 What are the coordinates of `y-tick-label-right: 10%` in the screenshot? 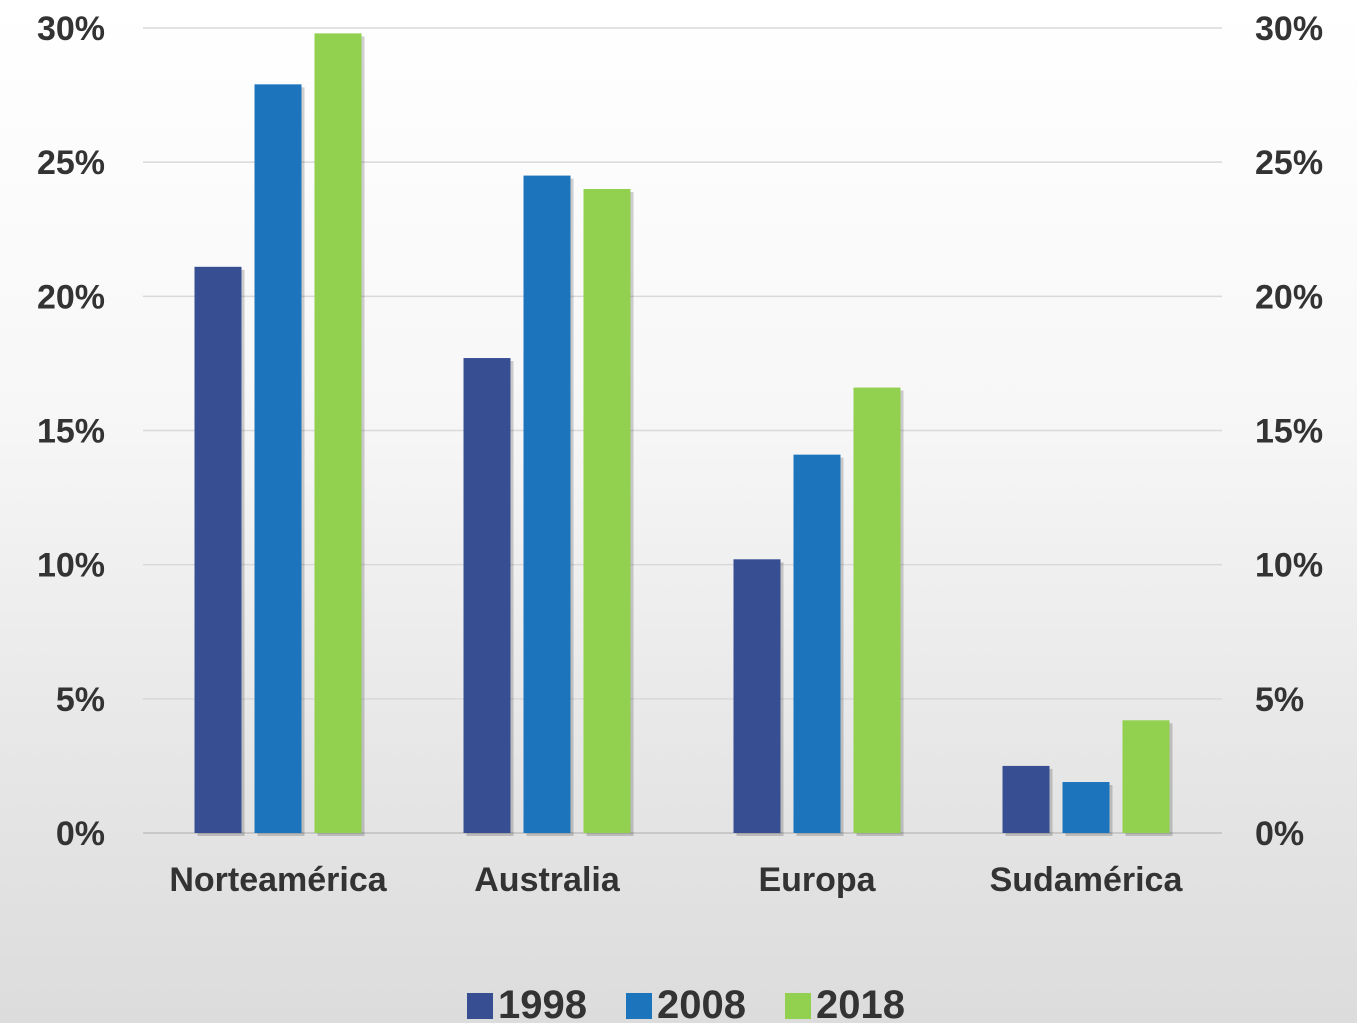 It's located at (1289, 566).